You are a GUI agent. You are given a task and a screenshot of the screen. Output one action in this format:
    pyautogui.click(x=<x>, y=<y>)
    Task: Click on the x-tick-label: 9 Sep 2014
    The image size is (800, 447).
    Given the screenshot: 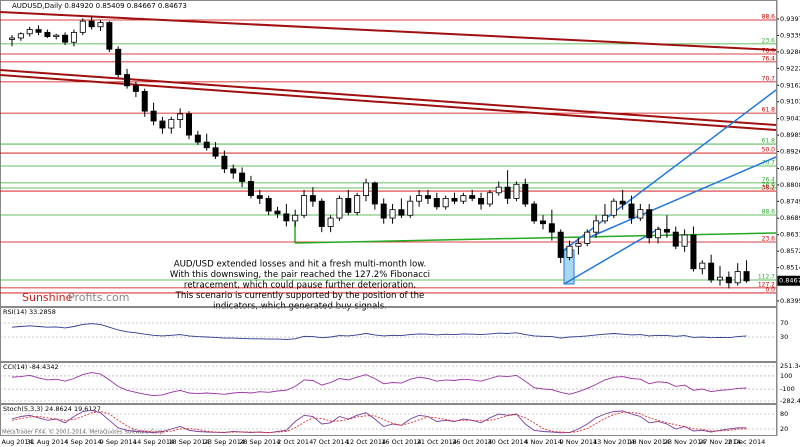 What is the action you would take?
    pyautogui.click(x=118, y=442)
    